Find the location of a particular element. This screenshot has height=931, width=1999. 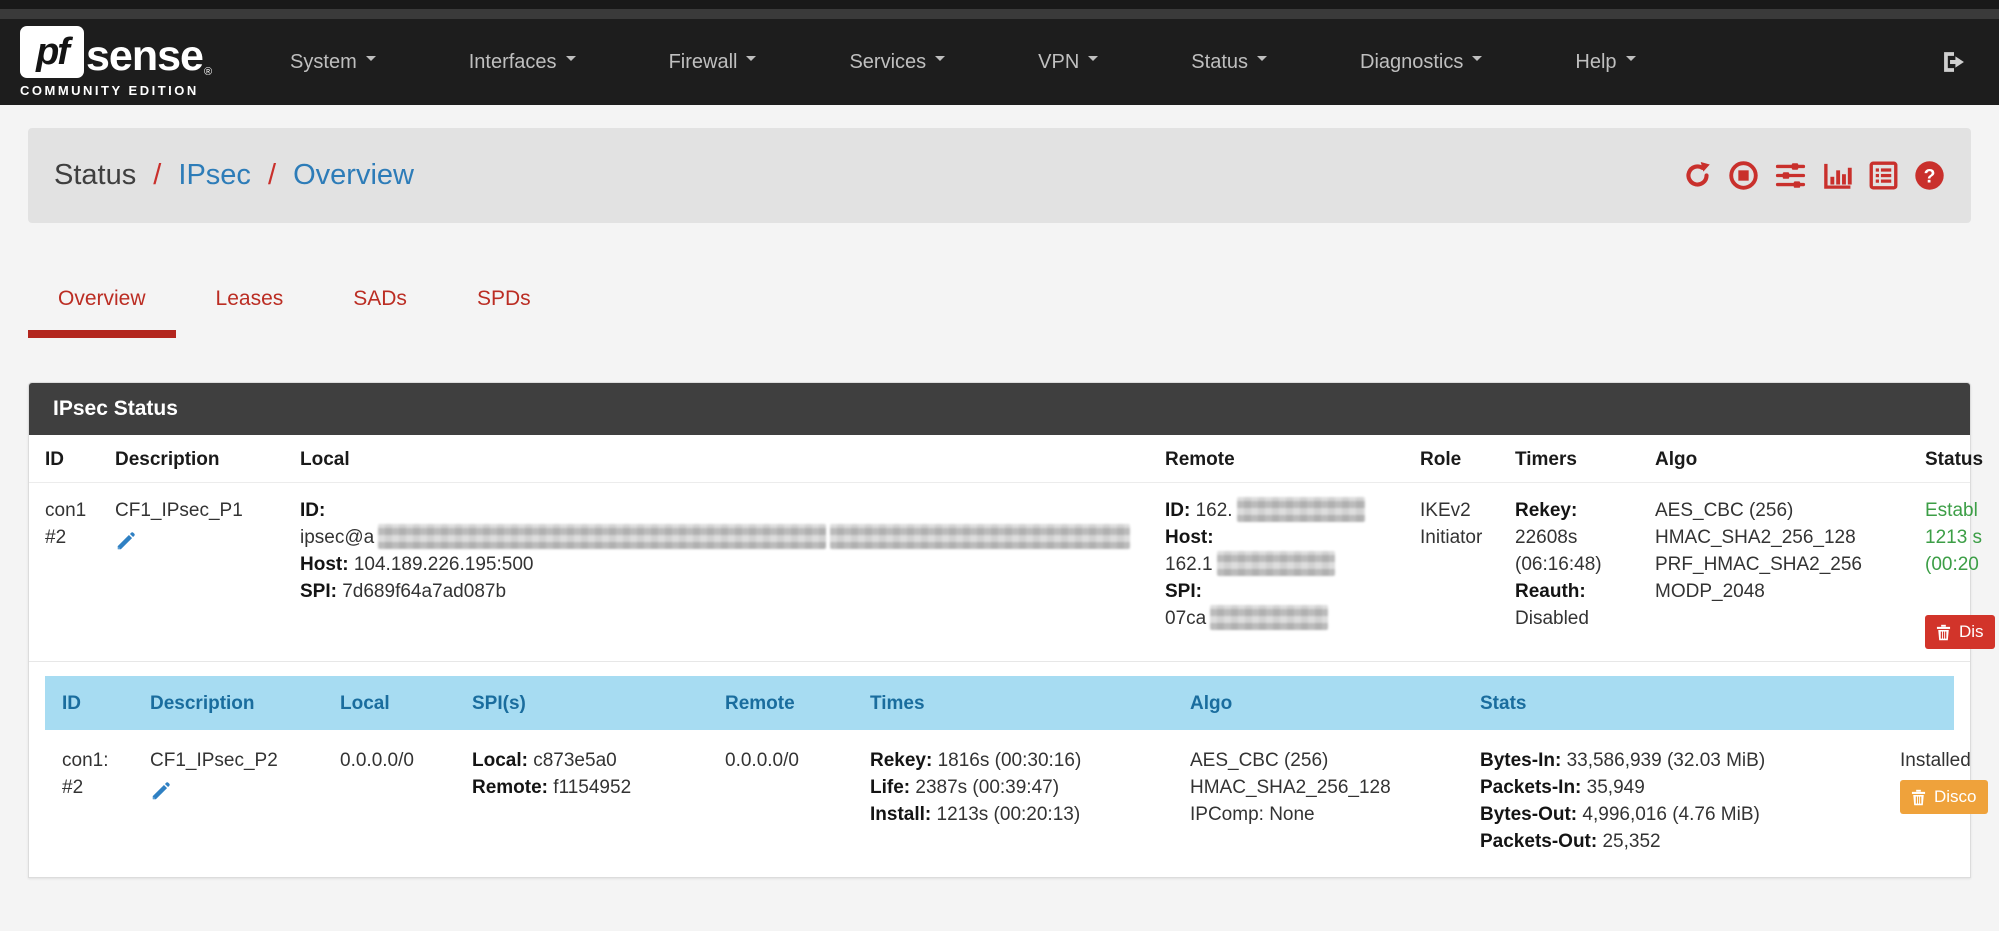

tab-leases: Leases is located at coordinates (249, 298).